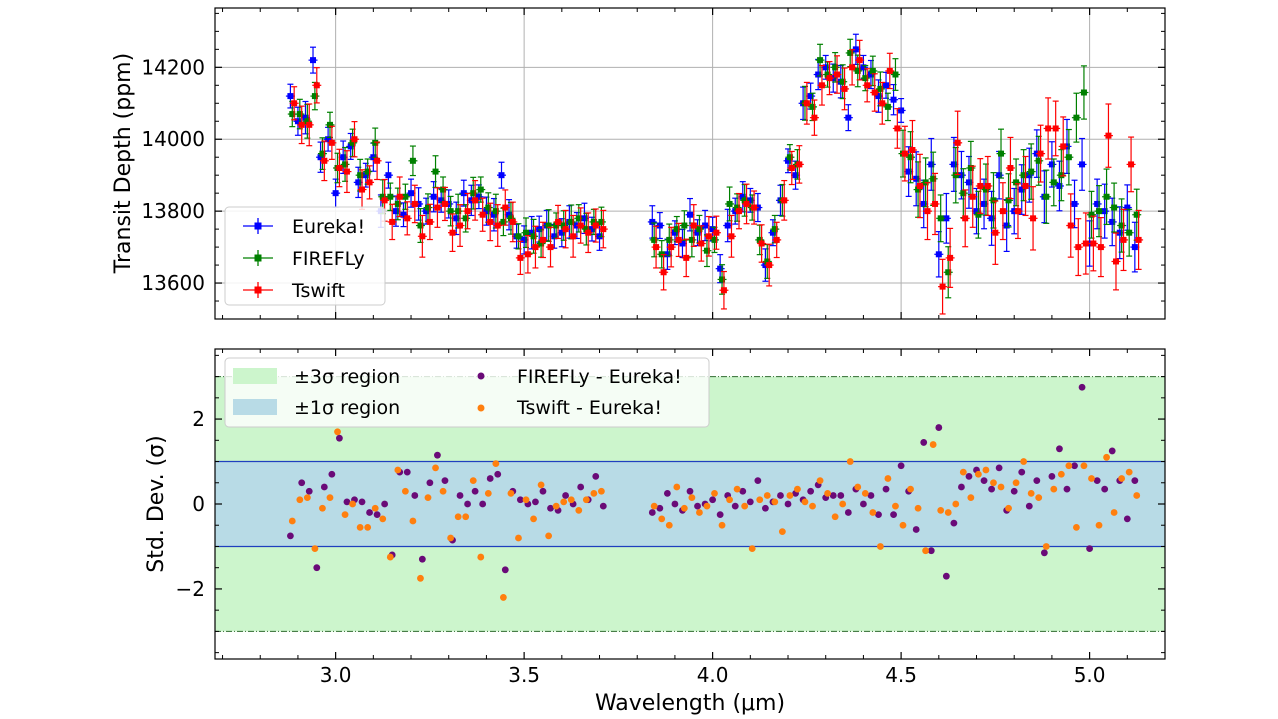 This screenshot has height=719, width=1278. Describe the element at coordinates (305, 256) in the screenshot. I see `top-legend-box` at that location.